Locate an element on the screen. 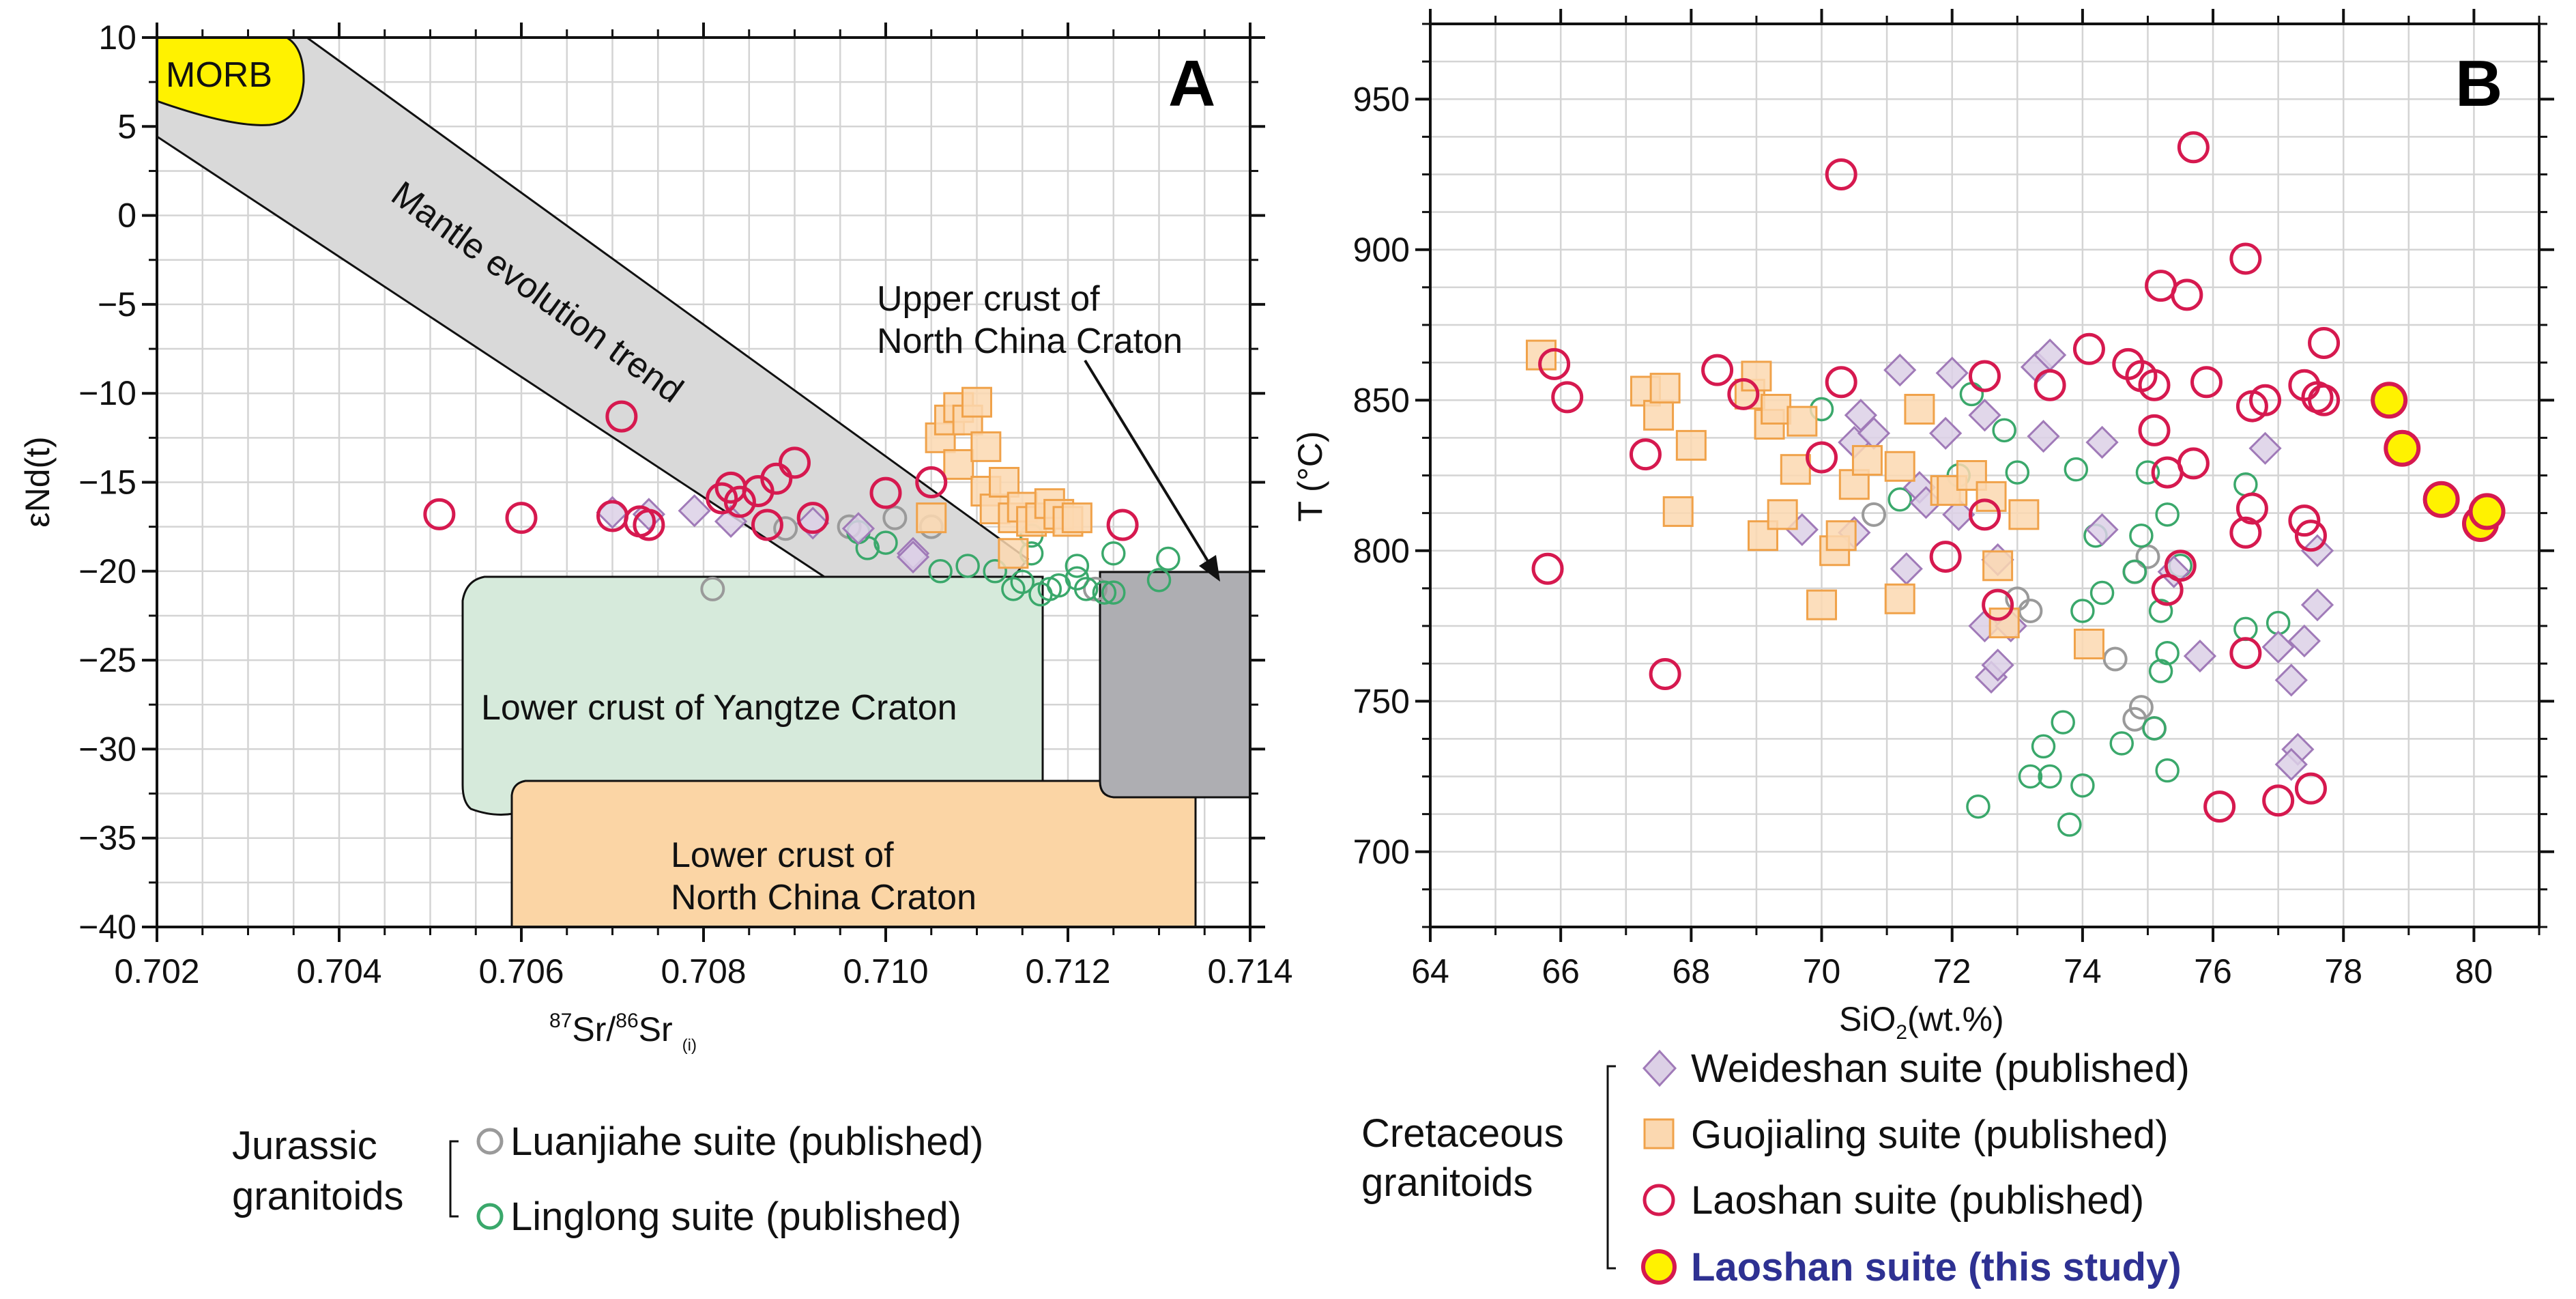 This screenshot has height=1299, width=2576. x-tick-label: 70 is located at coordinates (1822, 971).